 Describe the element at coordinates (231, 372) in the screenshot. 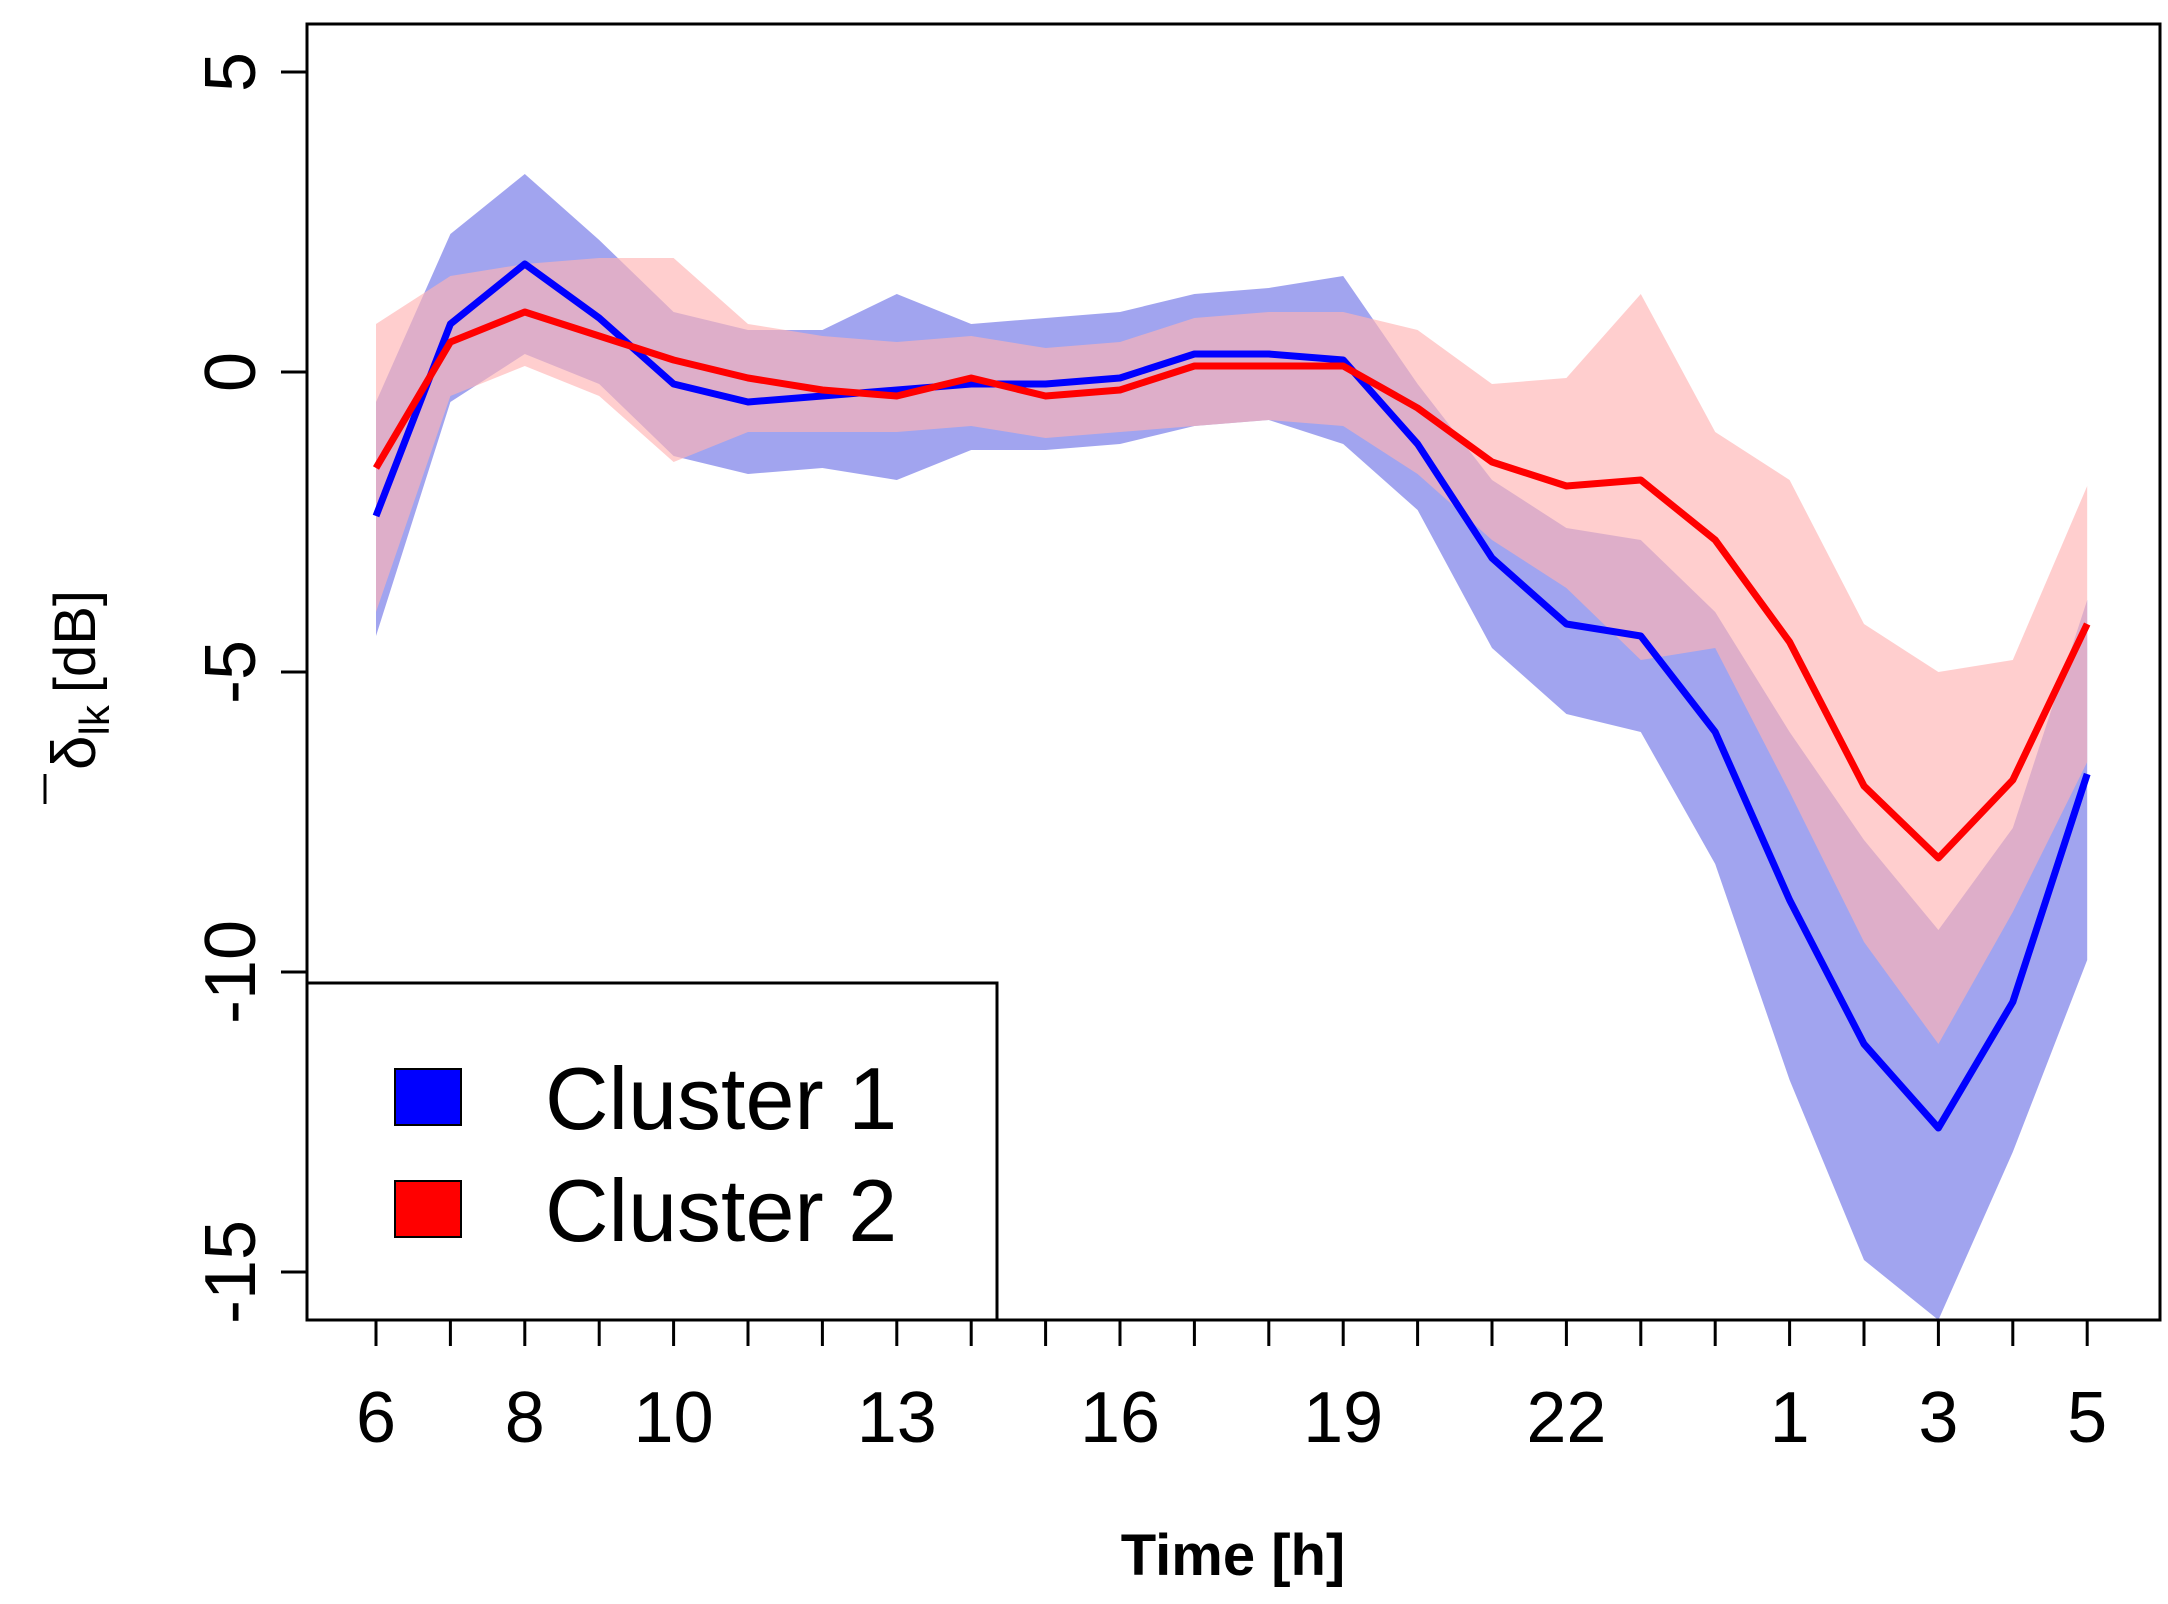

I see `y-tick-label: 0` at that location.